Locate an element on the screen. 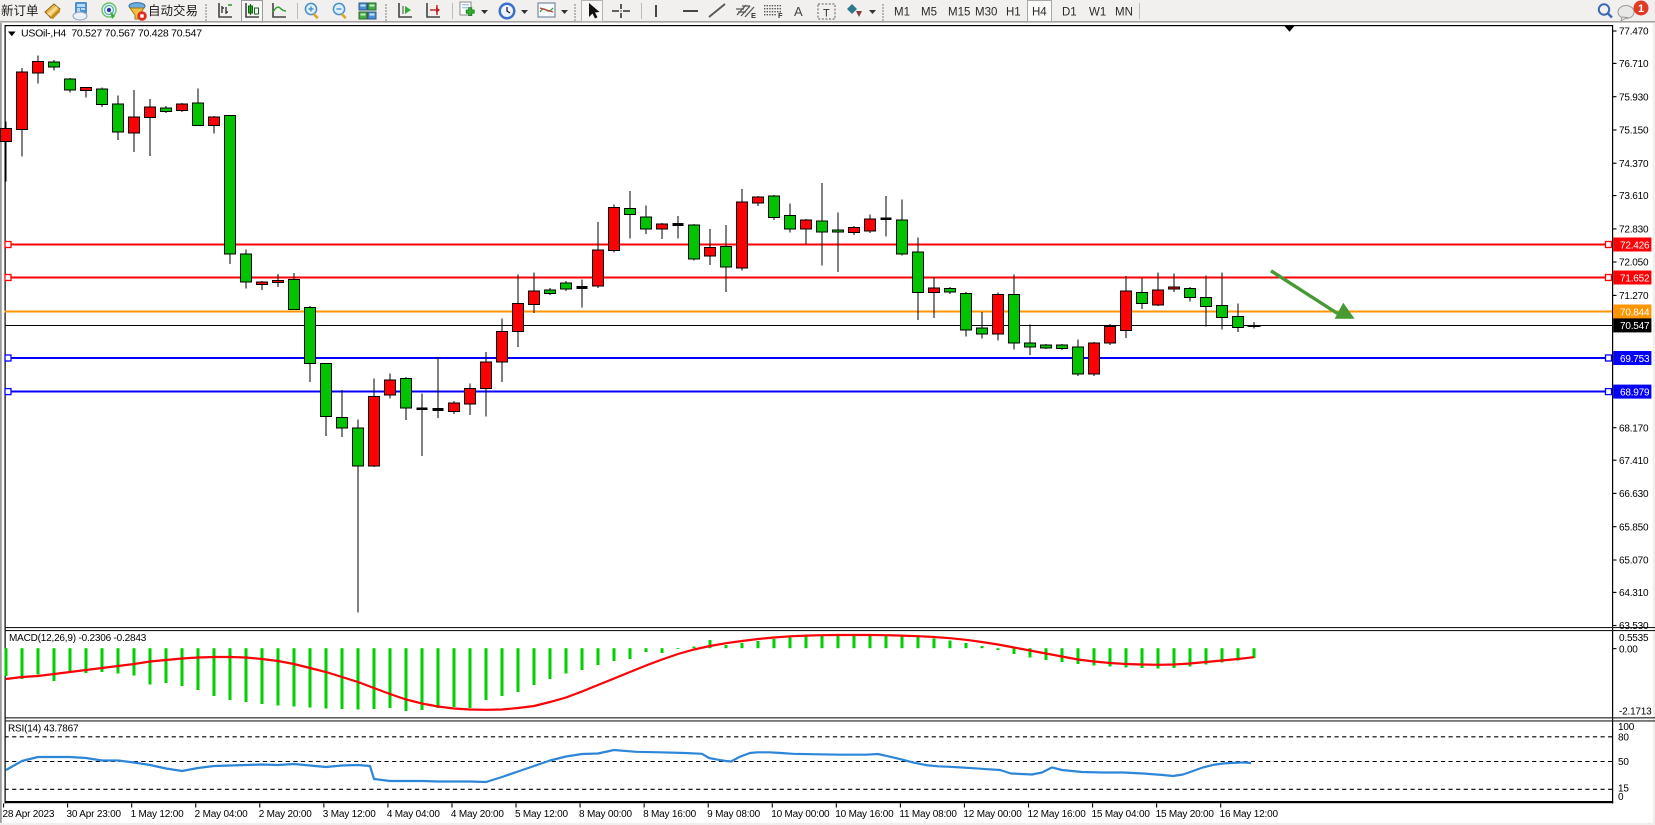 Image resolution: width=1655 pixels, height=825 pixels. svg-text: 12 May 00:00 is located at coordinates (992, 814).